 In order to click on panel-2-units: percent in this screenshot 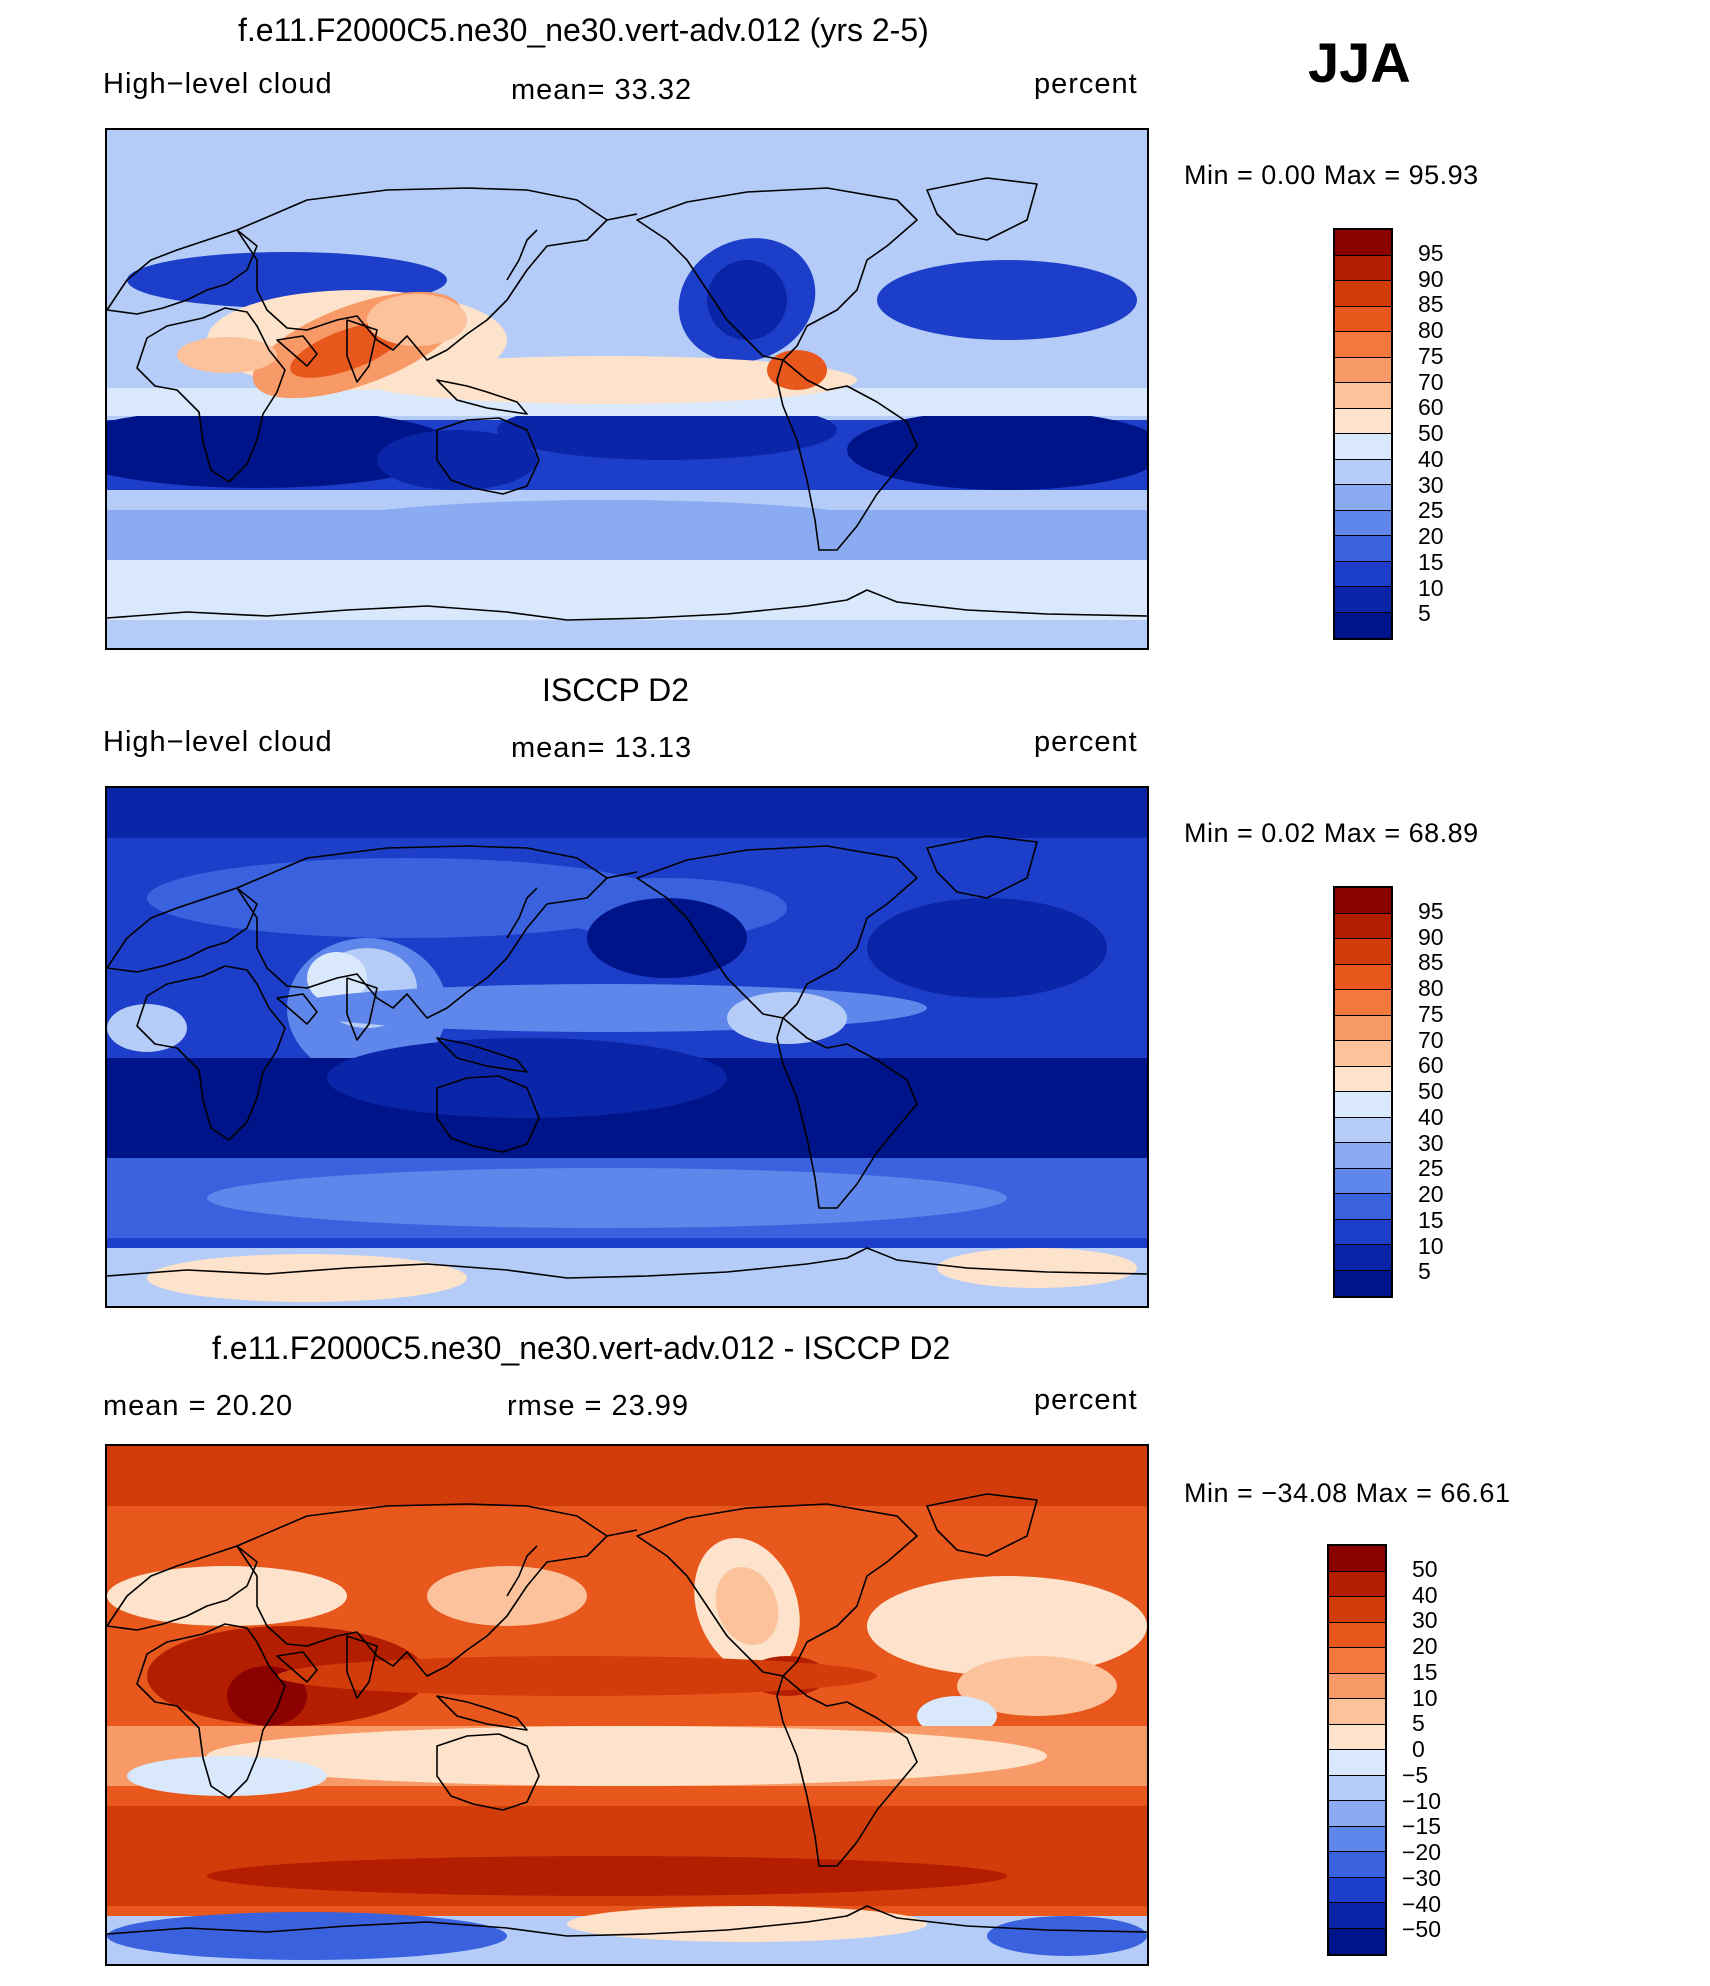, I will do `click(1086, 742)`.